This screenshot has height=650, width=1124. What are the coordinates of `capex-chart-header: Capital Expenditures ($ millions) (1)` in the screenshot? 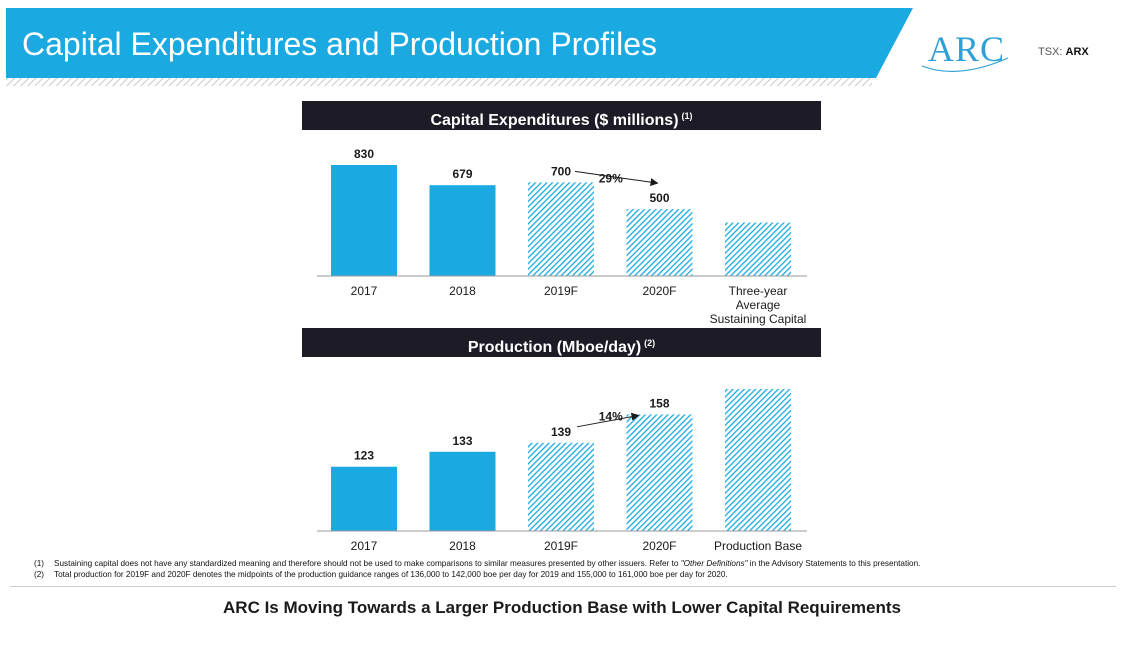 It's located at (561, 115).